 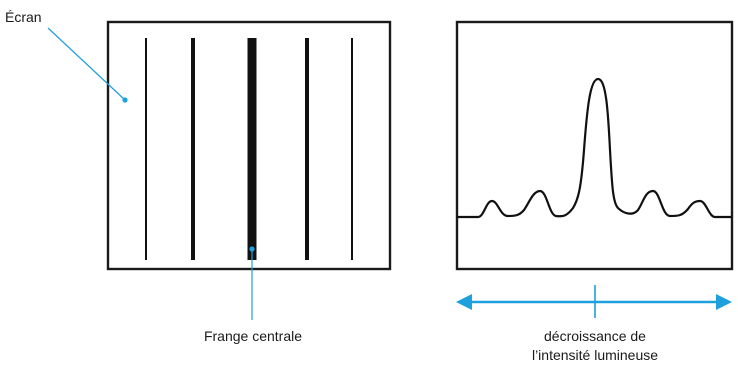 What do you see at coordinates (594, 301) in the screenshot?
I see `intensity-double-arrow` at bounding box center [594, 301].